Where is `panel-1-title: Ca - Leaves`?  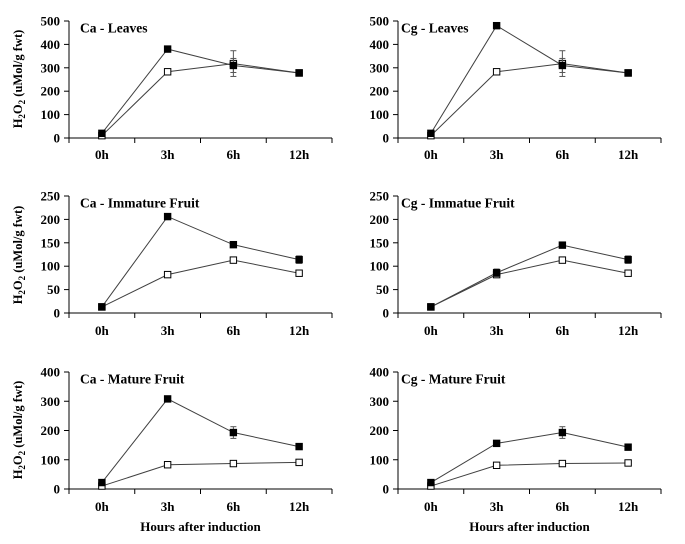 panel-1-title: Ca - Leaves is located at coordinates (114, 28).